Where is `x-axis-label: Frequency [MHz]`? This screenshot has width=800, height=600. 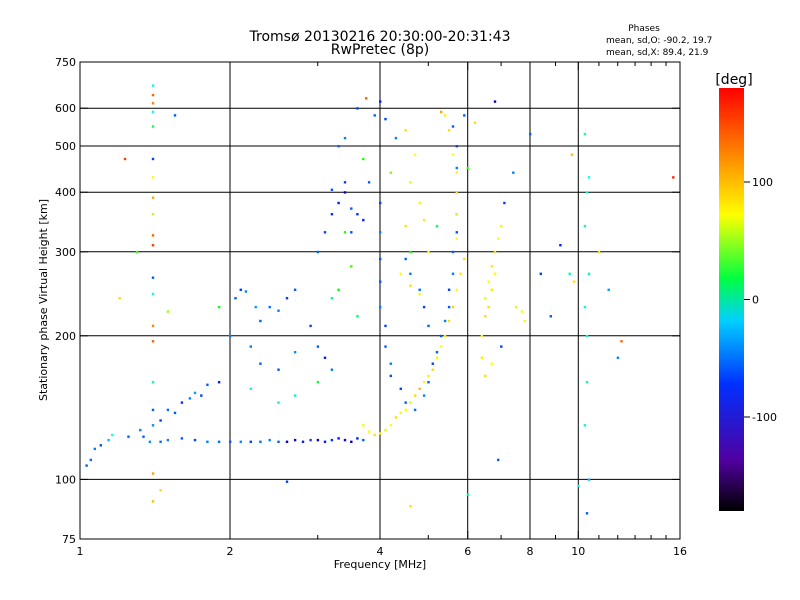 x-axis-label: Frequency [MHz] is located at coordinates (380, 564).